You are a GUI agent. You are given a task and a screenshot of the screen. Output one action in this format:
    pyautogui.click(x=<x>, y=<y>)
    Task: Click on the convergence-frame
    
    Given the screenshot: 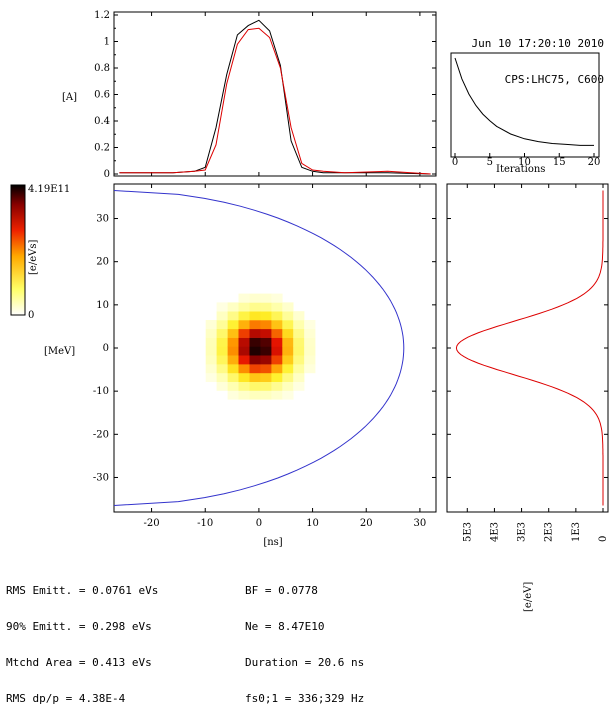 What is the action you would take?
    pyautogui.click(x=525, y=105)
    